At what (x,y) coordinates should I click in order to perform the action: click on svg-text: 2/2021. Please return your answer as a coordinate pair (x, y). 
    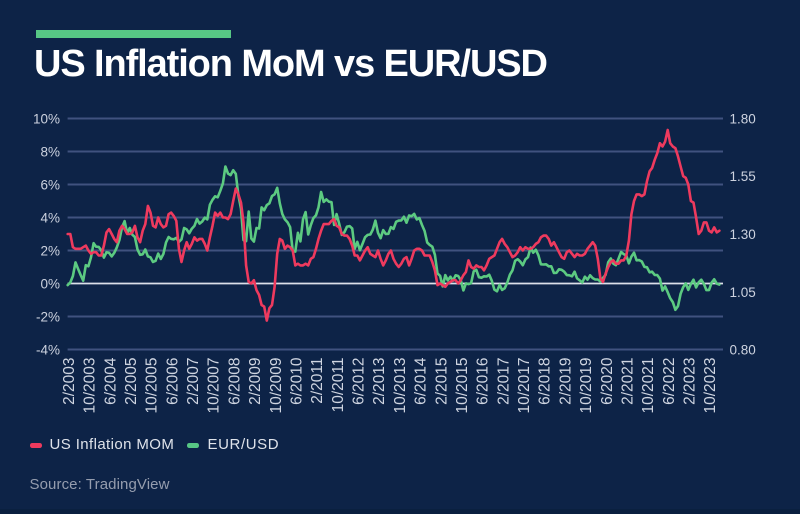
    Looking at the image, I should click on (628, 381).